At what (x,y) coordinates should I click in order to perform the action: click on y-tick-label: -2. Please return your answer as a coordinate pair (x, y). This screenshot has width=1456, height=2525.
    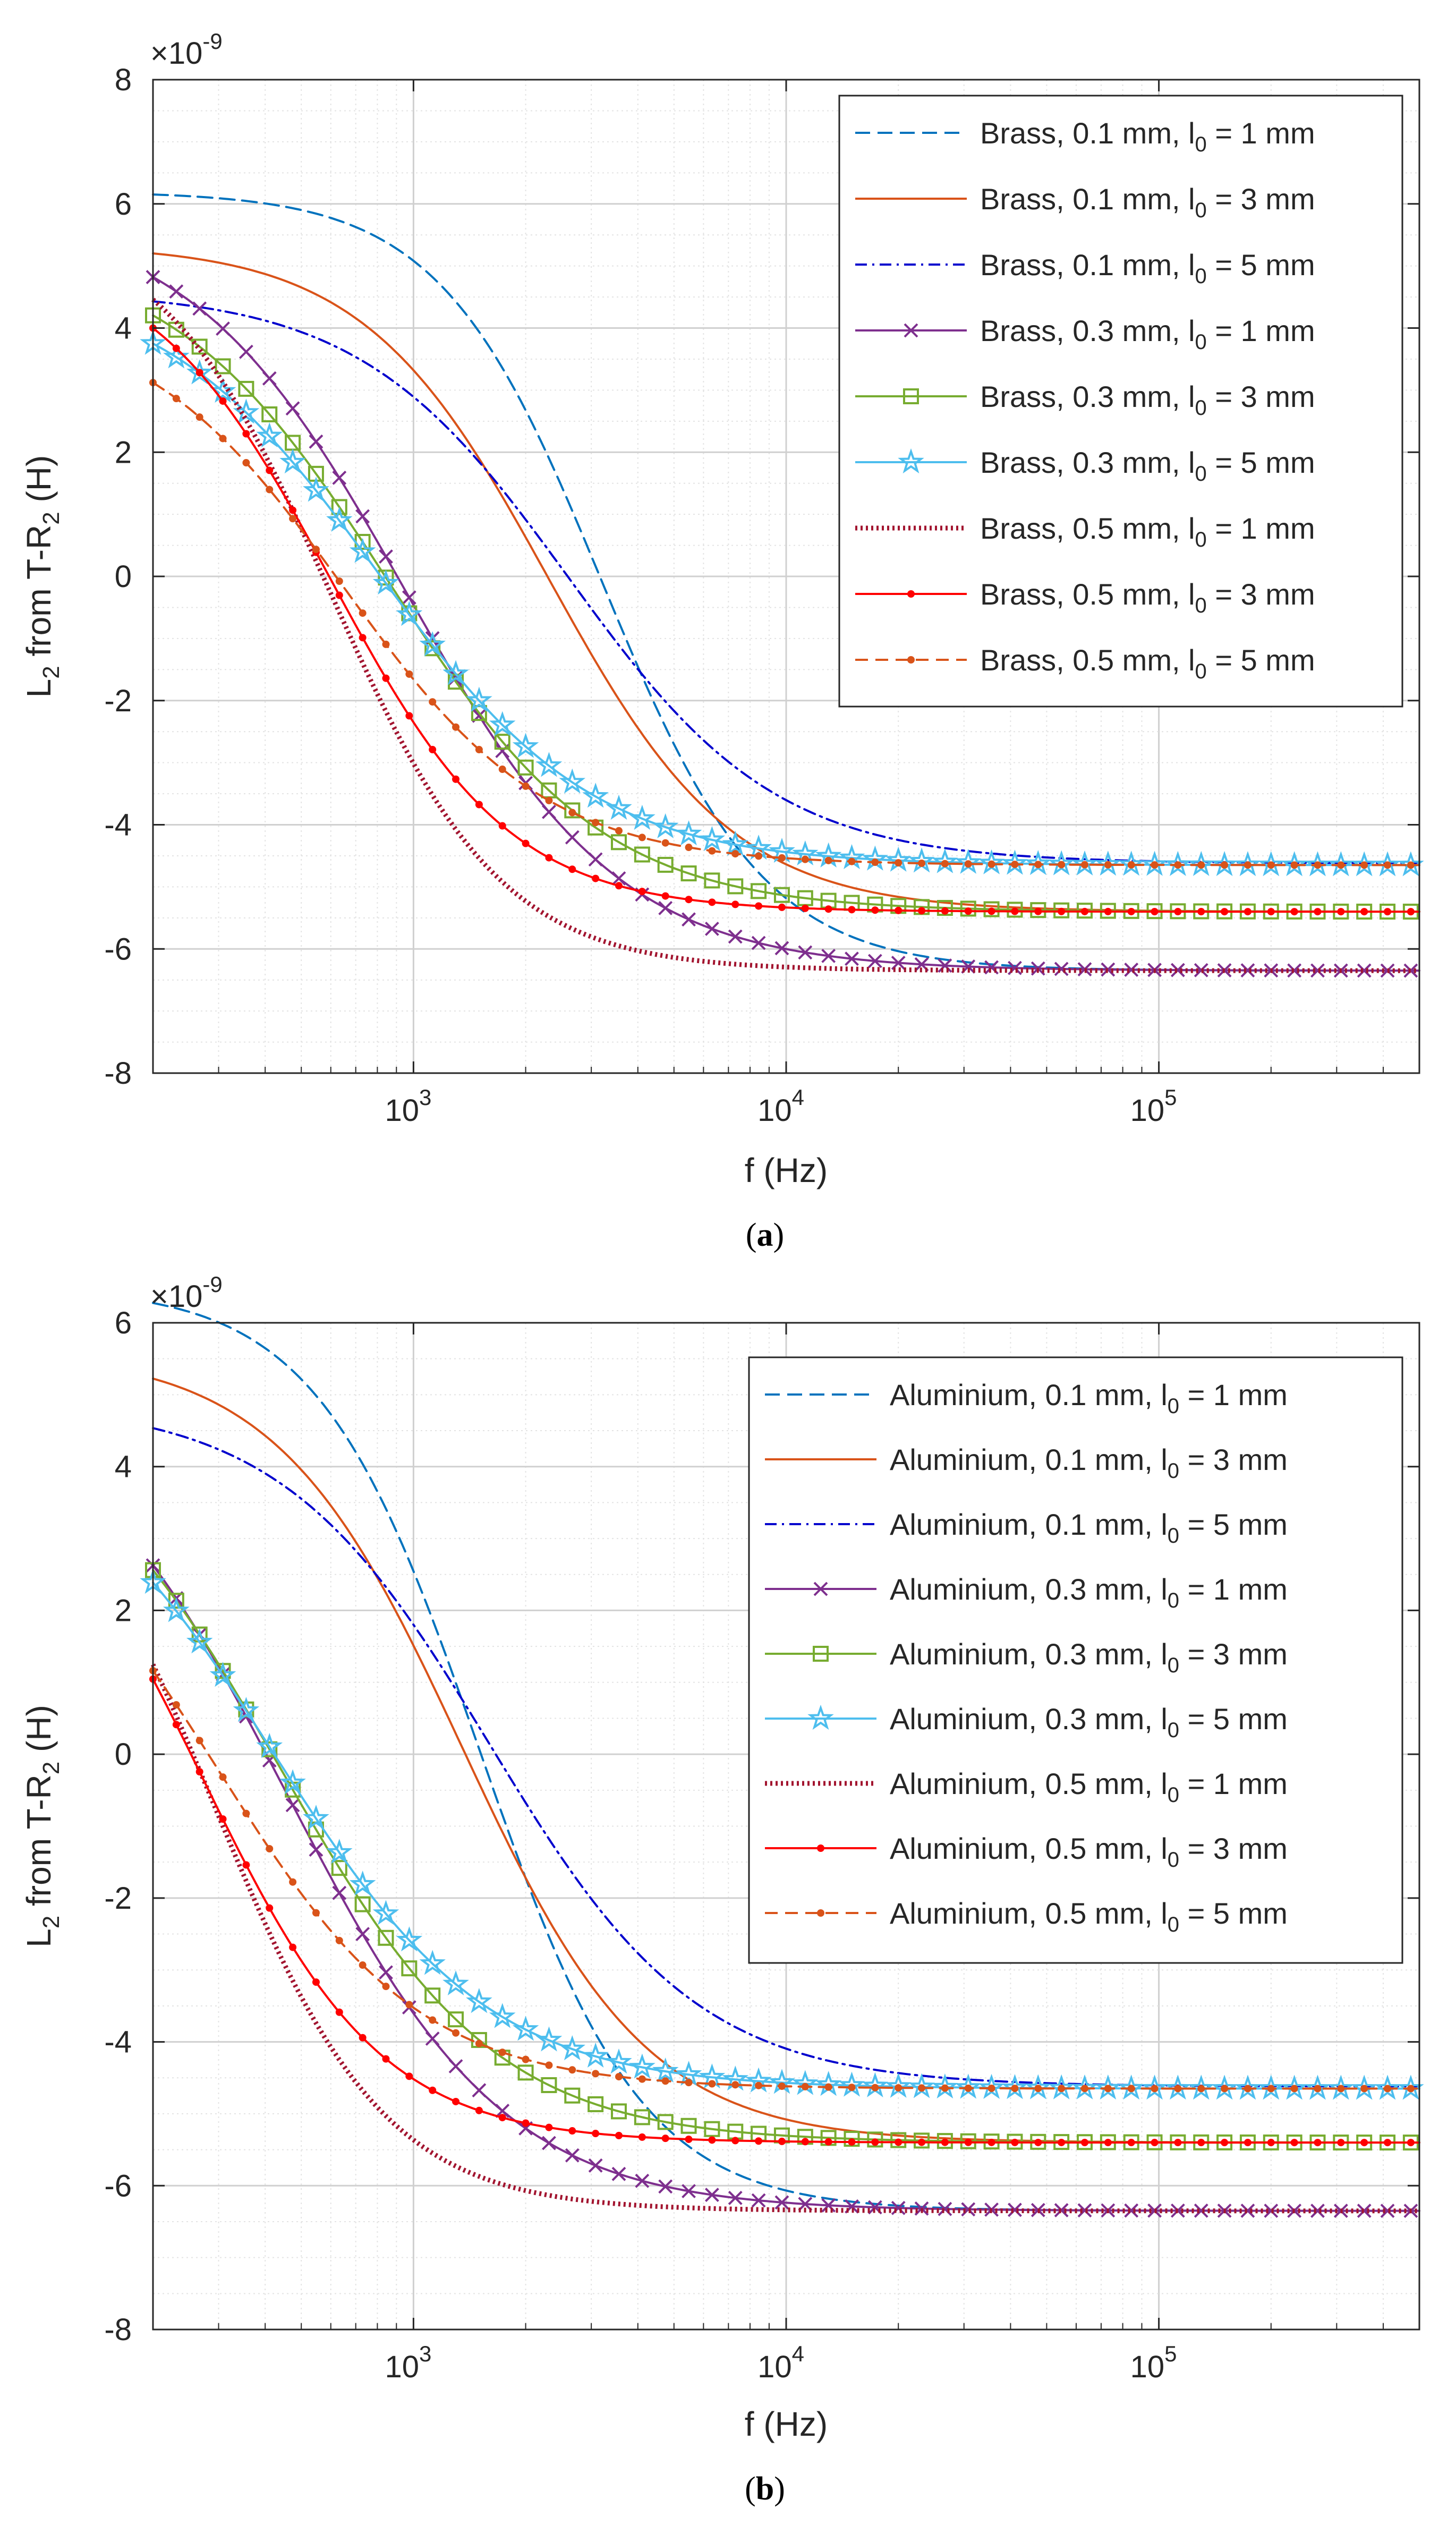
    Looking at the image, I should click on (118, 1898).